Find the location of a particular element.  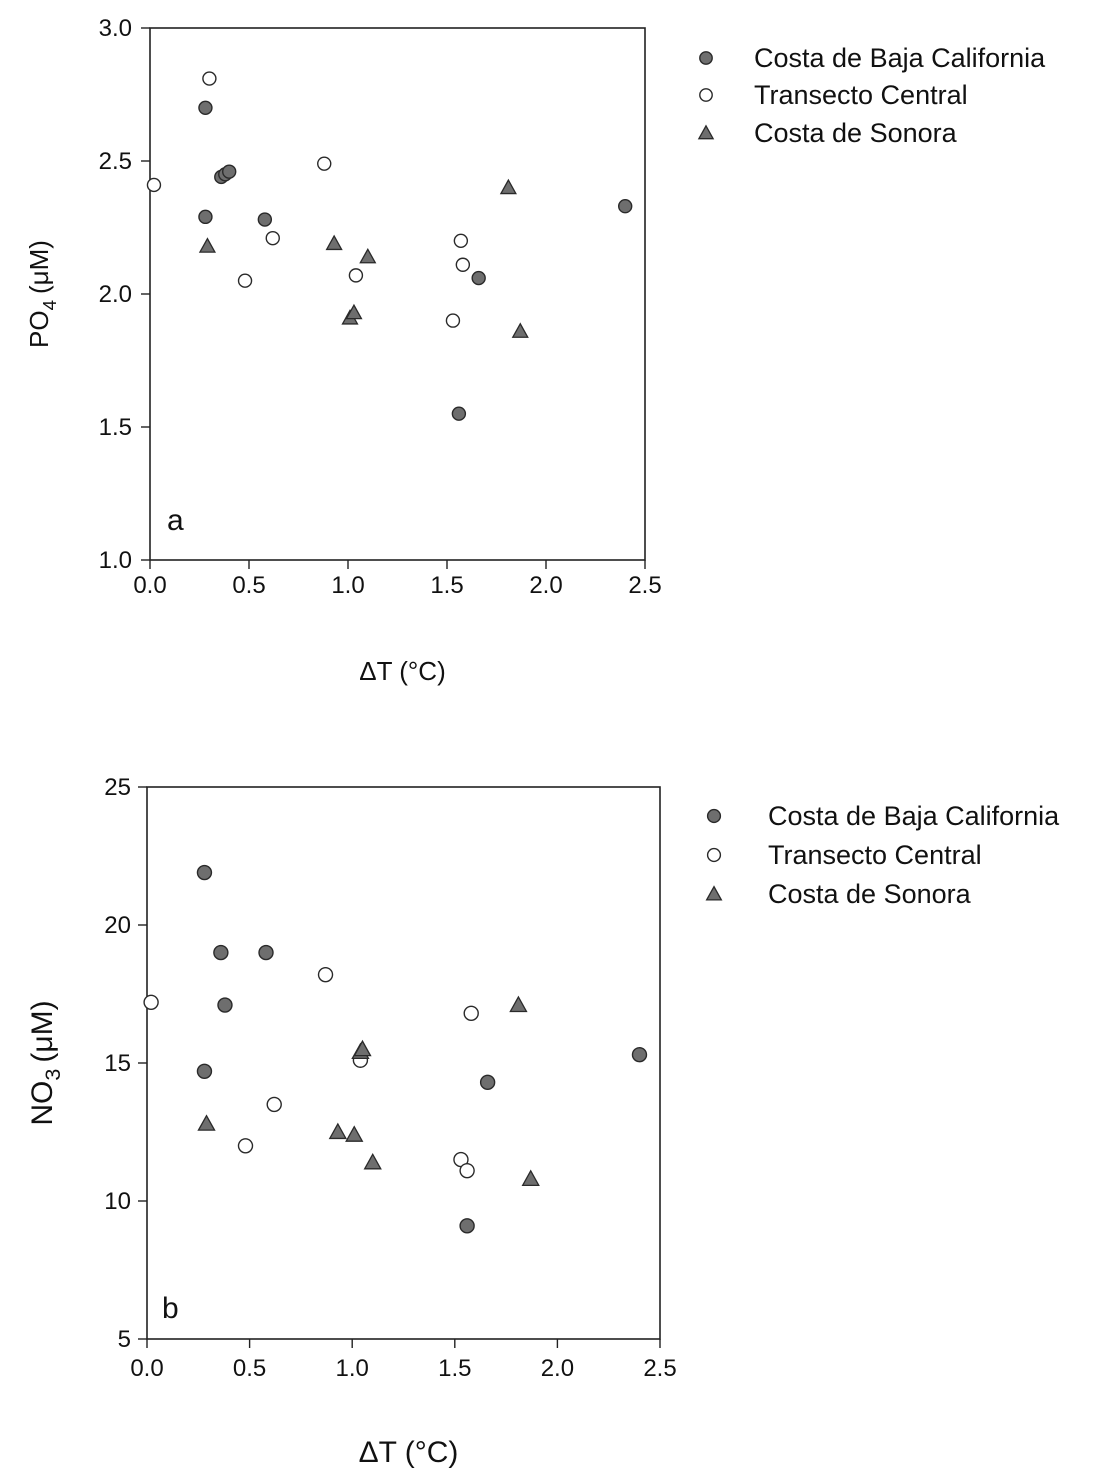

panel-letter-b: b is located at coordinates (170, 1308).